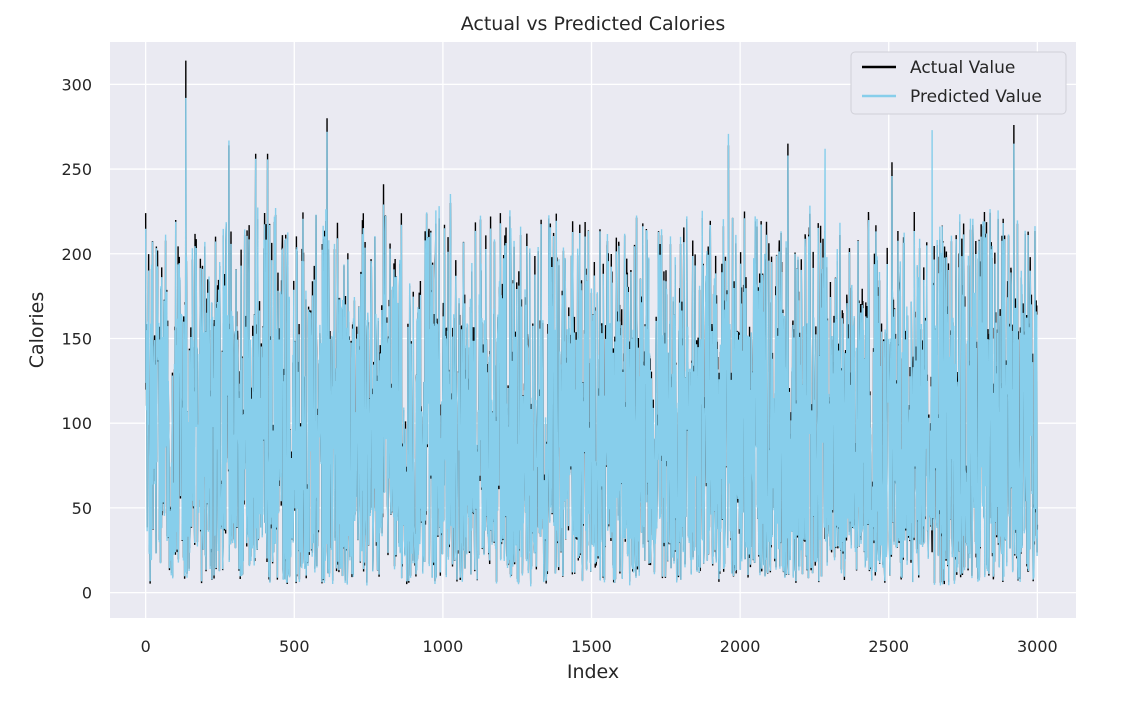 The height and width of the screenshot is (717, 1140). Describe the element at coordinates (591, 646) in the screenshot. I see `x-tick-label: 1500` at that location.